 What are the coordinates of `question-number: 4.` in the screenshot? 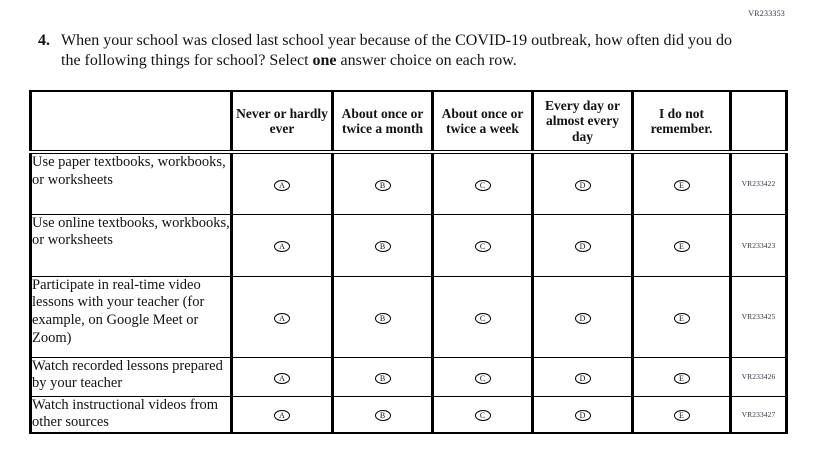 It's located at (44, 40).